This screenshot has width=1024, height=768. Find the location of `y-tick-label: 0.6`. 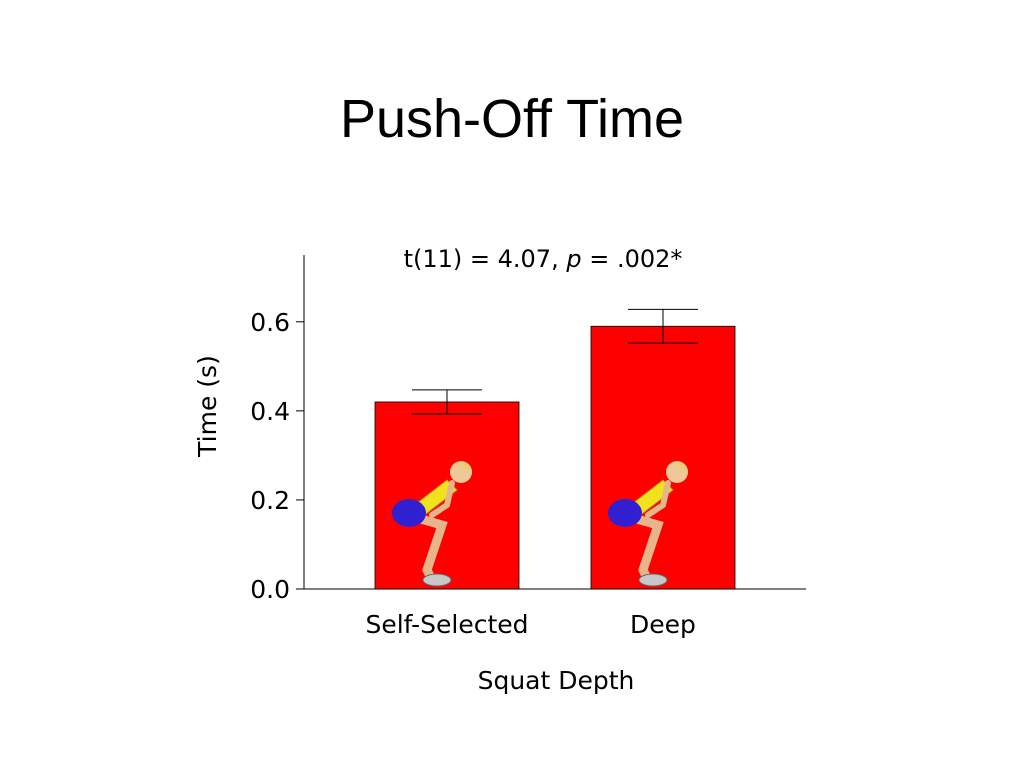

y-tick-label: 0.6 is located at coordinates (270, 322).